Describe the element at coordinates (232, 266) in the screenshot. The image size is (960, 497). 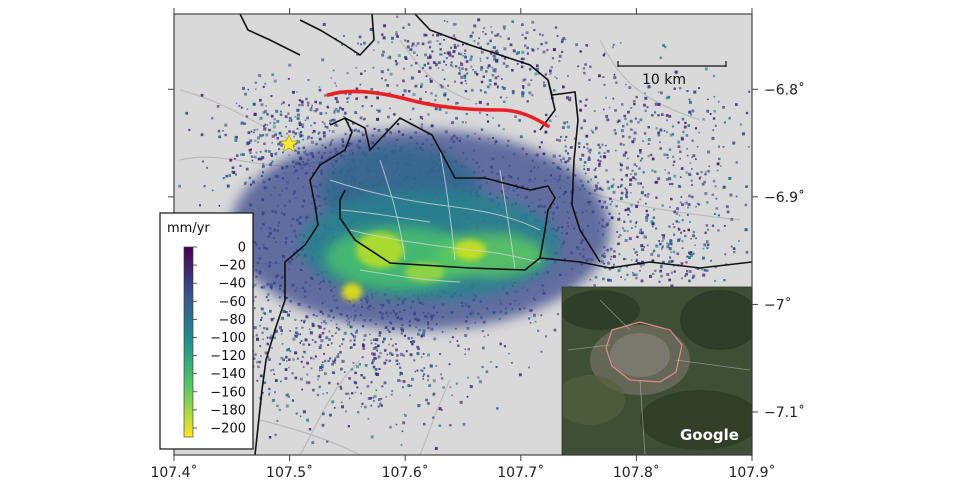
I see `colorbar-tick-label: −20` at that location.